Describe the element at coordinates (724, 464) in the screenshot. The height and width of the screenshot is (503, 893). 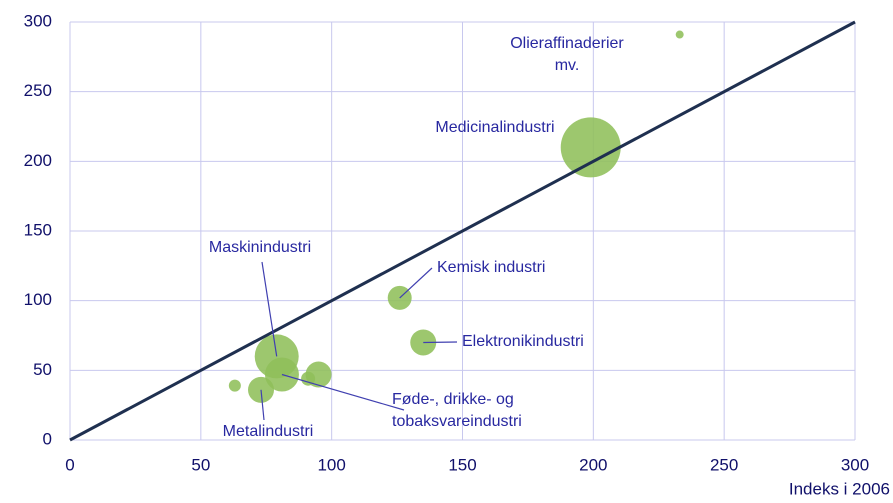
I see `x-tick-label: 250` at that location.